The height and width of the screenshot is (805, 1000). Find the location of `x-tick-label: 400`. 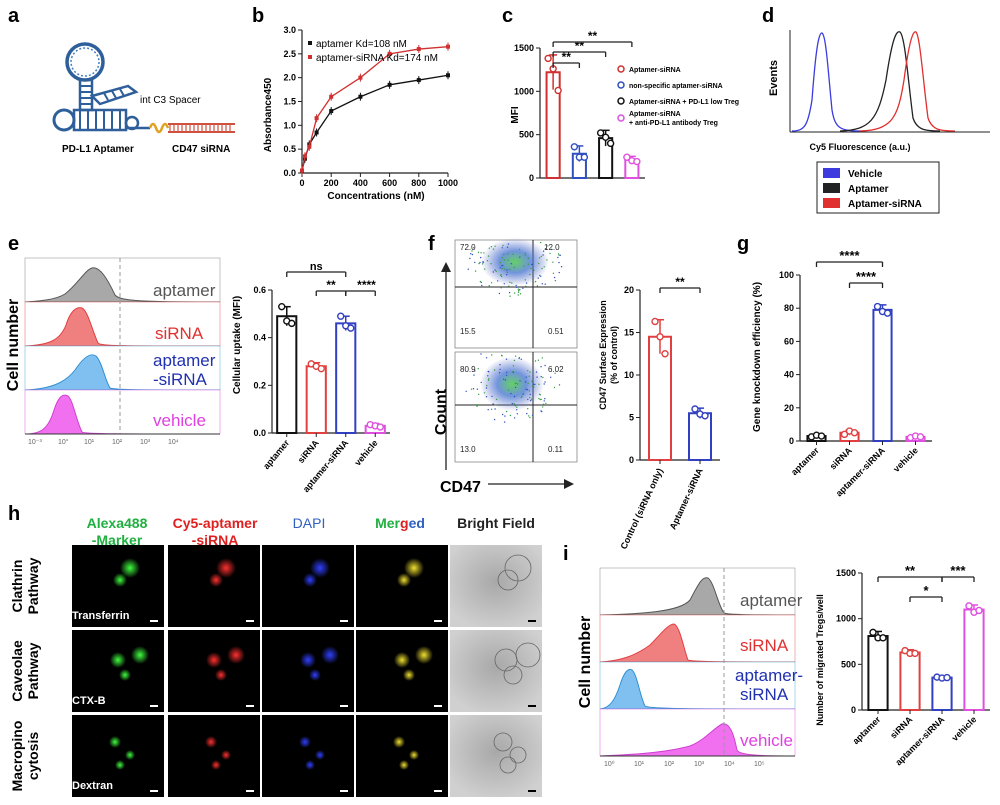

x-tick-label: 400 is located at coordinates (360, 183).